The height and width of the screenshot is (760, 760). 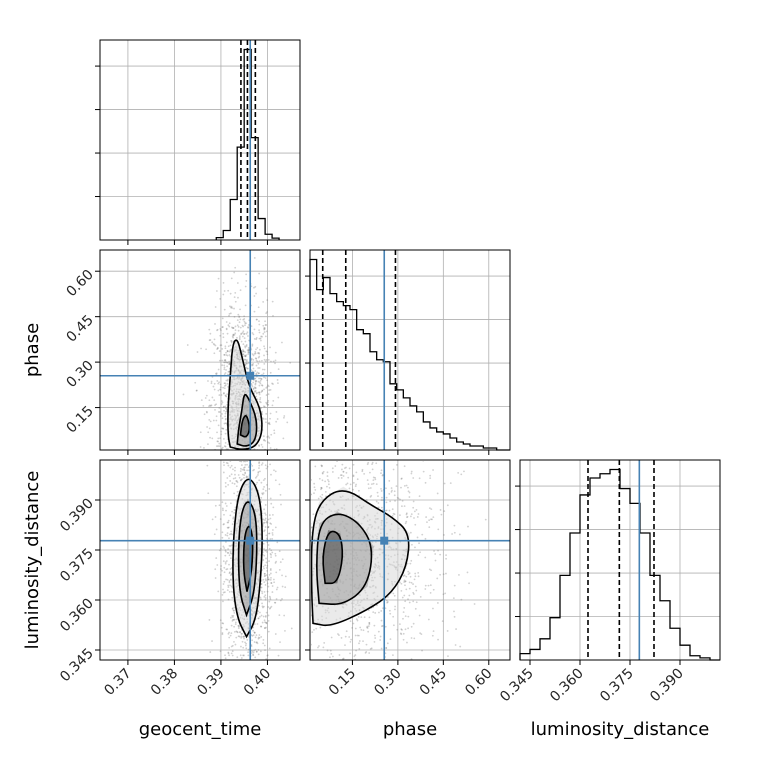 I want to click on x-tick-label: 0.40, so click(x=257, y=682).